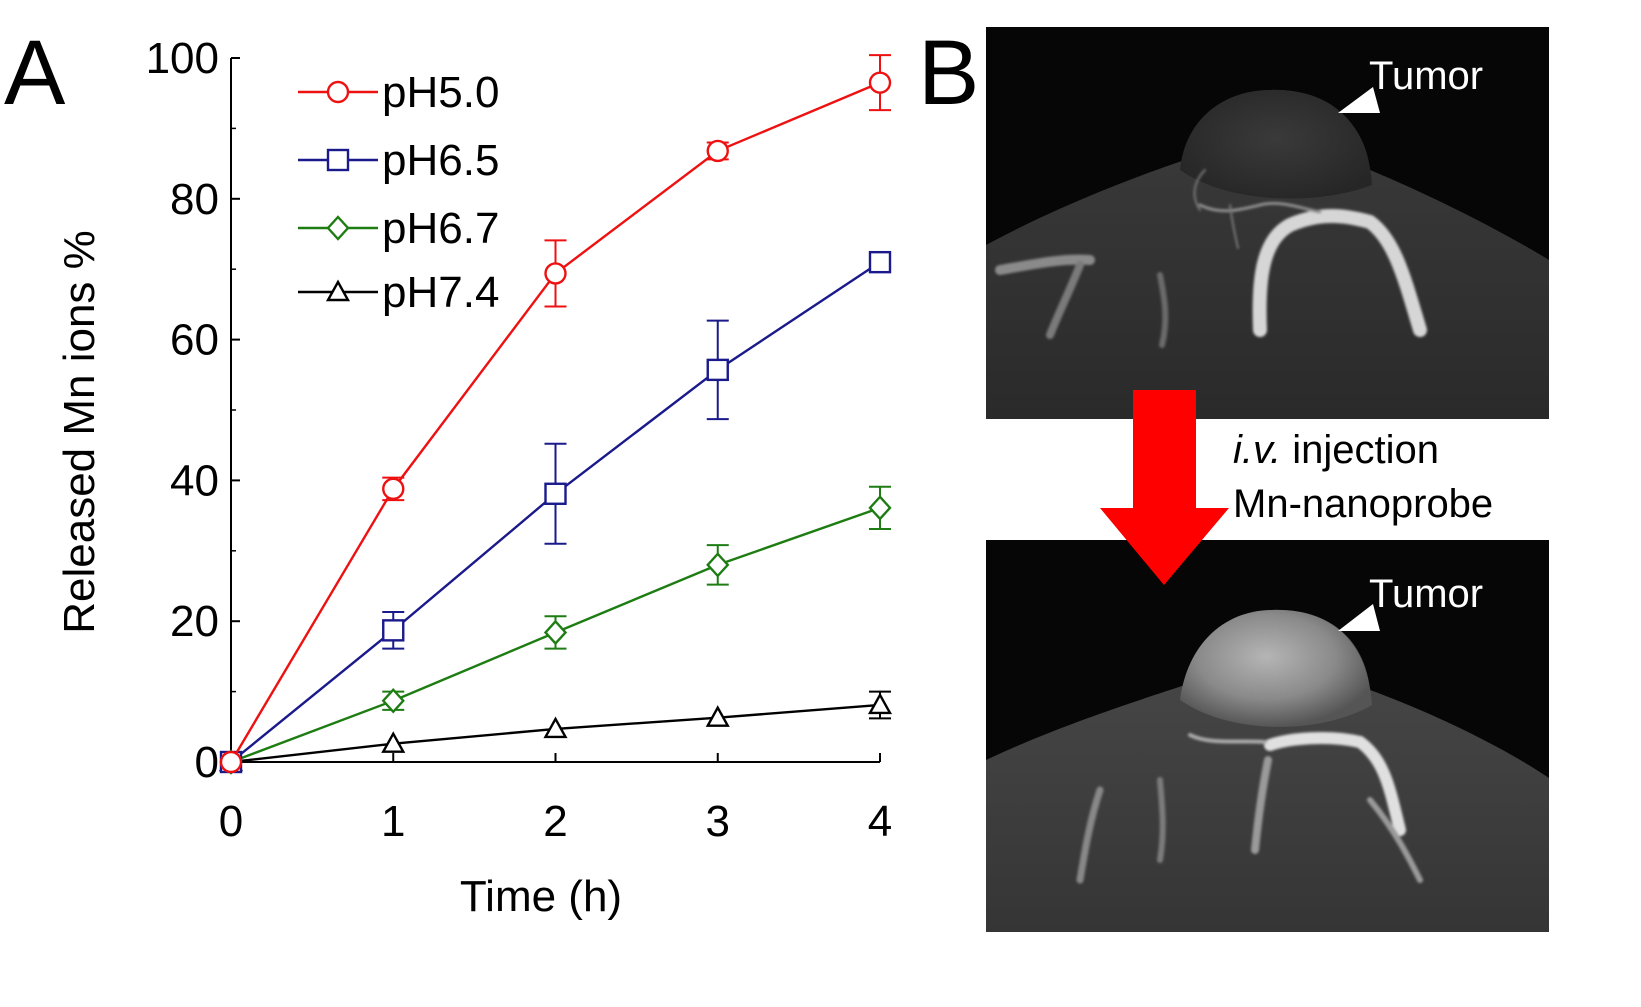 This screenshot has width=1641, height=1007. Describe the element at coordinates (1164, 487) in the screenshot. I see `down-arrow-icon` at that location.